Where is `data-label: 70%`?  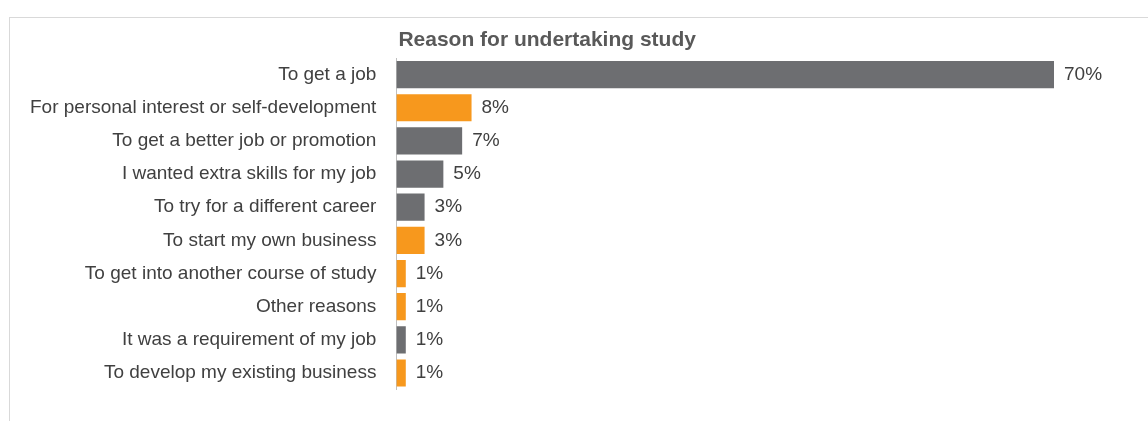 data-label: 70% is located at coordinates (1083, 73).